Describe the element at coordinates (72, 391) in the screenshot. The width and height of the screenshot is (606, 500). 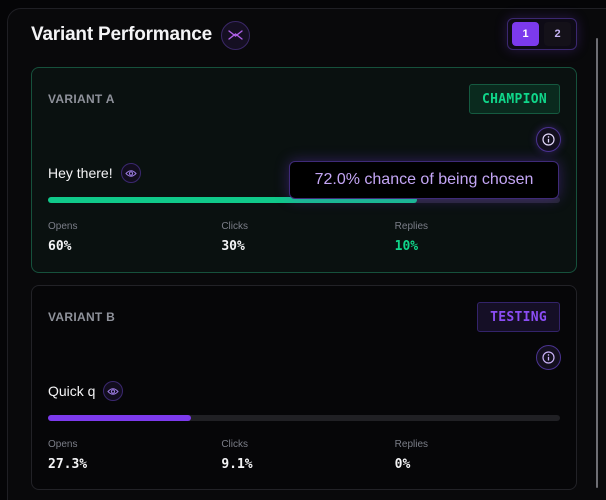
I see `subject-text: Quick q` at that location.